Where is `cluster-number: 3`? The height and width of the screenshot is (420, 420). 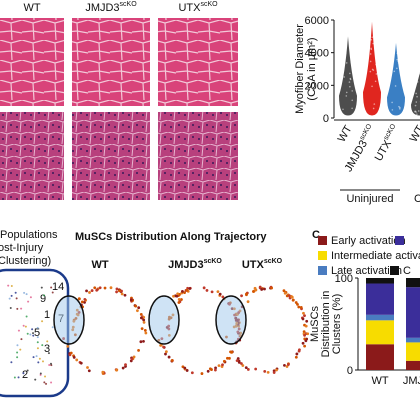
cluster-number: 3 is located at coordinates (47, 349).